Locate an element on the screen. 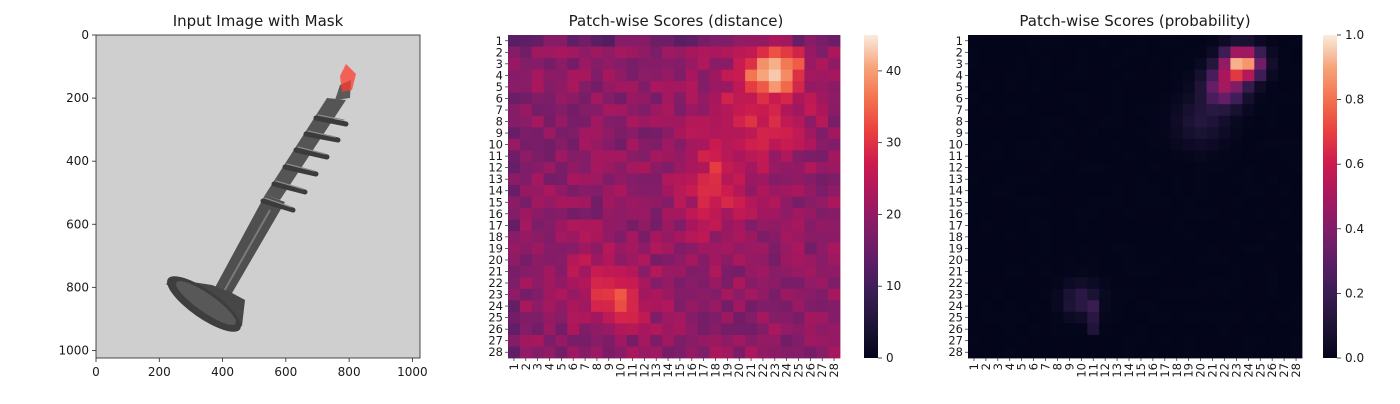  heatmap-ytick-label: 2 is located at coordinates (959, 52).